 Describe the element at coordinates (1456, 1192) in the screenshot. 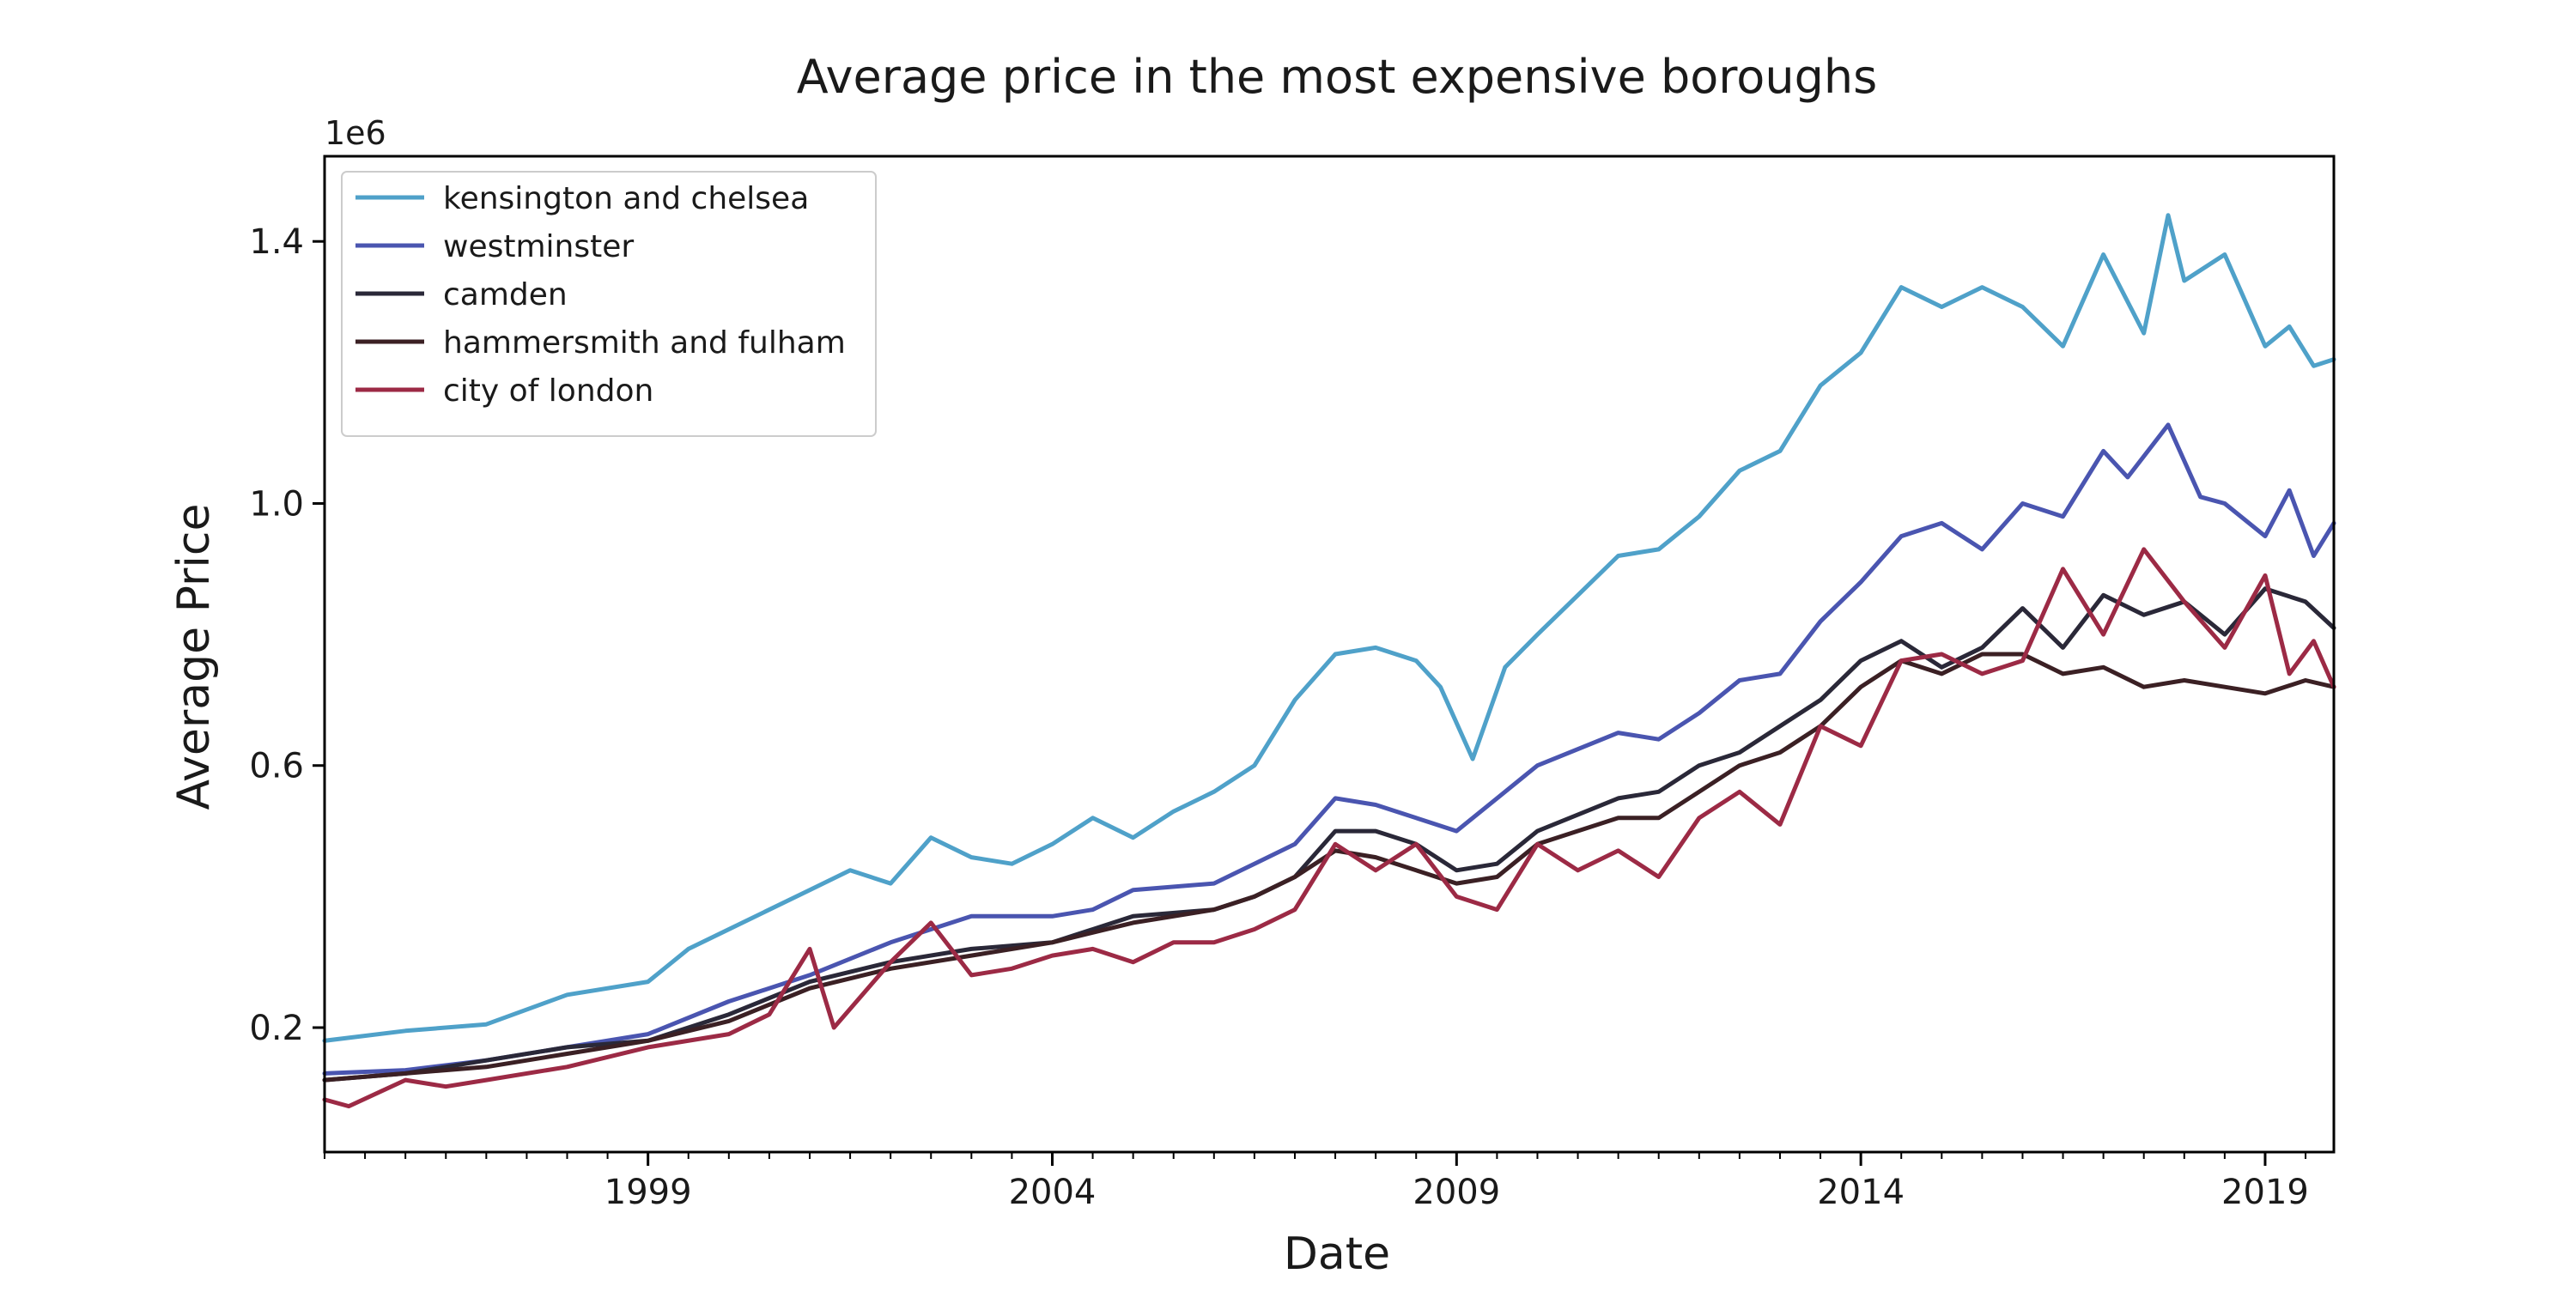

I see `x-tick-label: 2009` at that location.